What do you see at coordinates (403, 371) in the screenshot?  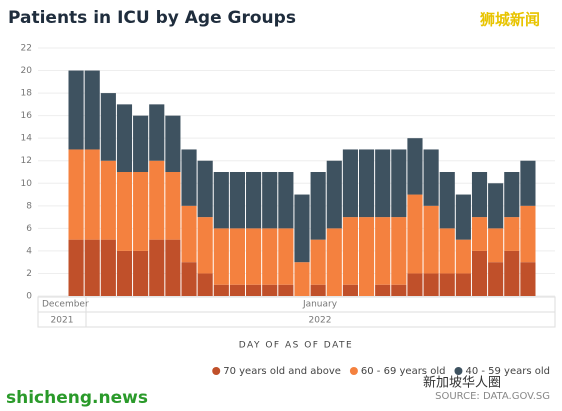 I see `legend-label: 60 - 69 years old` at bounding box center [403, 371].